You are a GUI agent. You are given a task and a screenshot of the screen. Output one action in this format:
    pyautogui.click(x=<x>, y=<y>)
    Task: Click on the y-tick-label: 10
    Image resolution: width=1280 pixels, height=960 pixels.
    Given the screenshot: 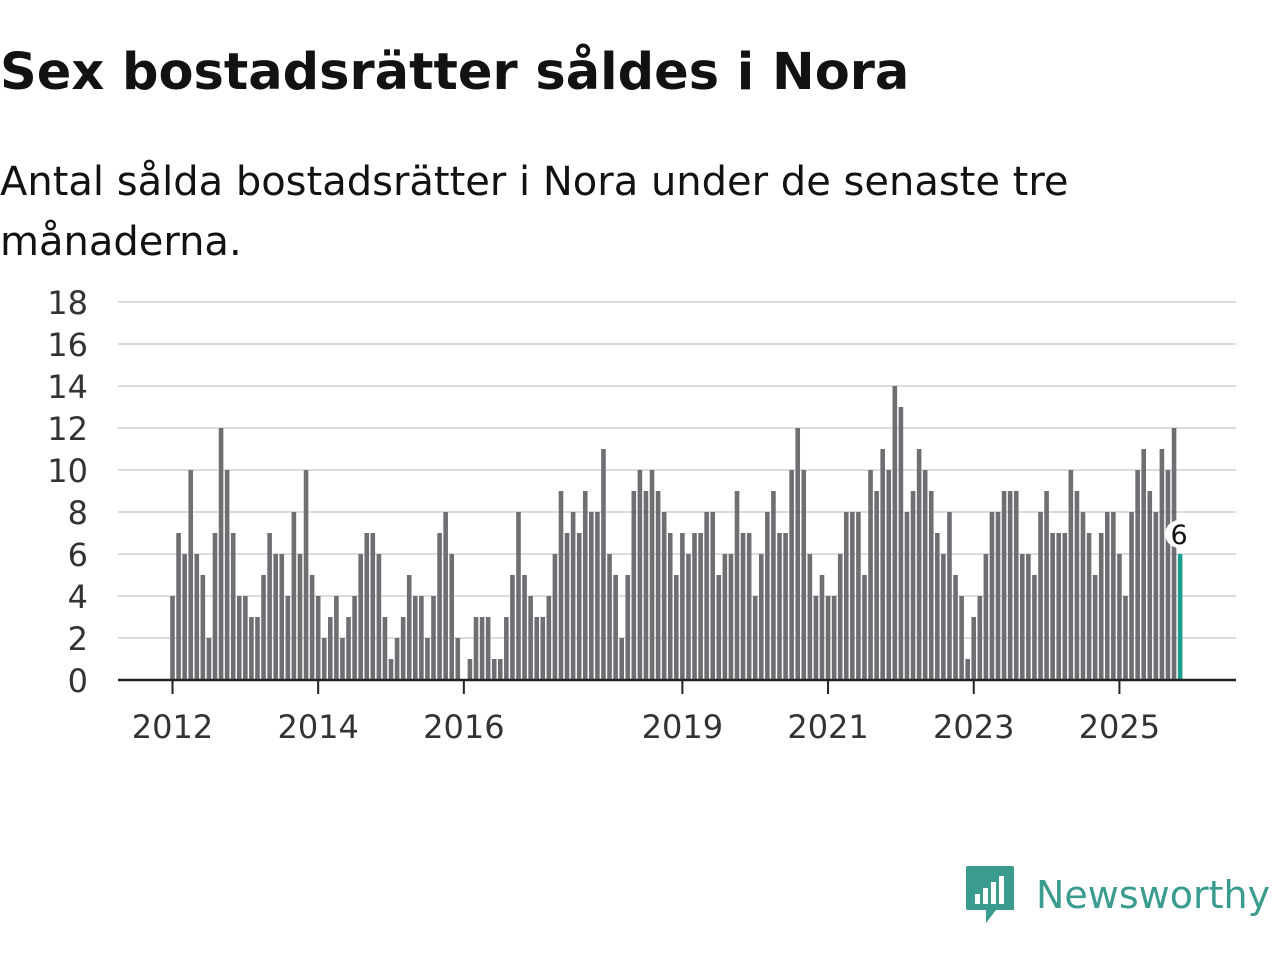 What is the action you would take?
    pyautogui.click(x=67, y=471)
    